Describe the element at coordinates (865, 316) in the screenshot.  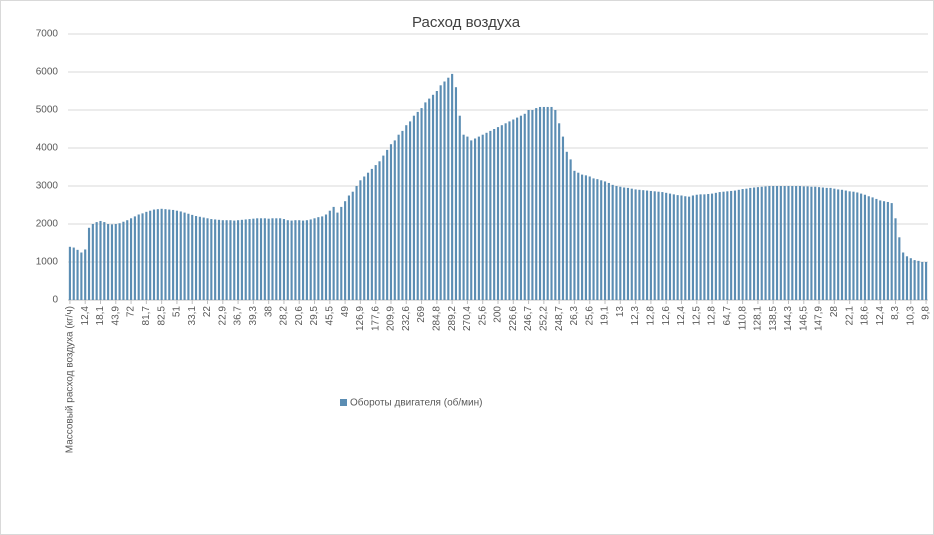
I see `x-tick-label: 18,6` at that location.